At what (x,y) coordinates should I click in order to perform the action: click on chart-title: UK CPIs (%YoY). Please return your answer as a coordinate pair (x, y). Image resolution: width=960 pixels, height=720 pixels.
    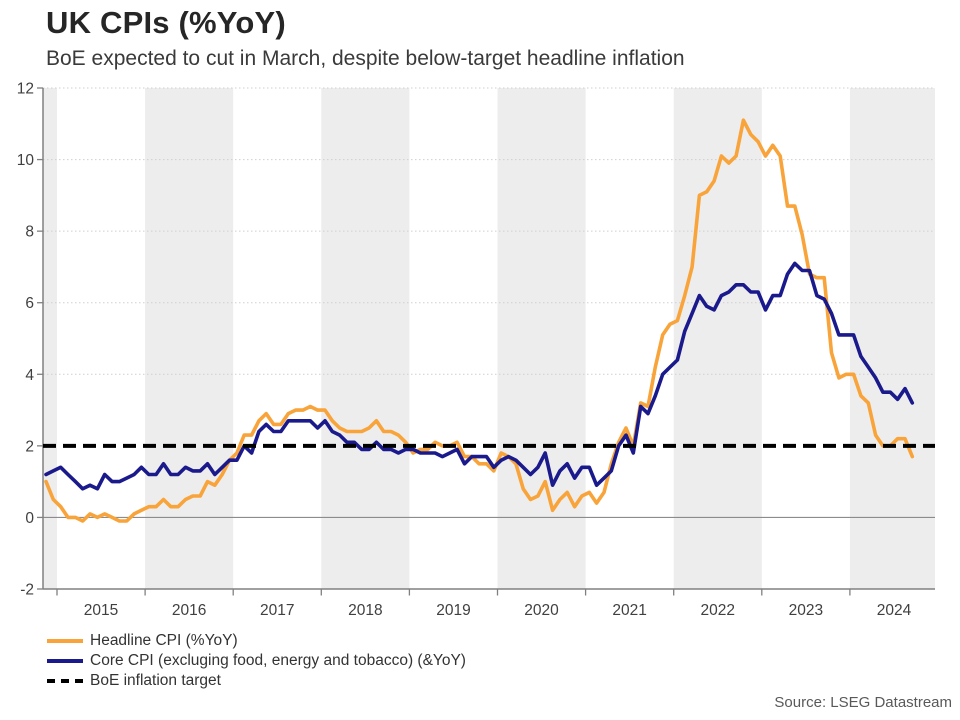
    Looking at the image, I should click on (166, 22).